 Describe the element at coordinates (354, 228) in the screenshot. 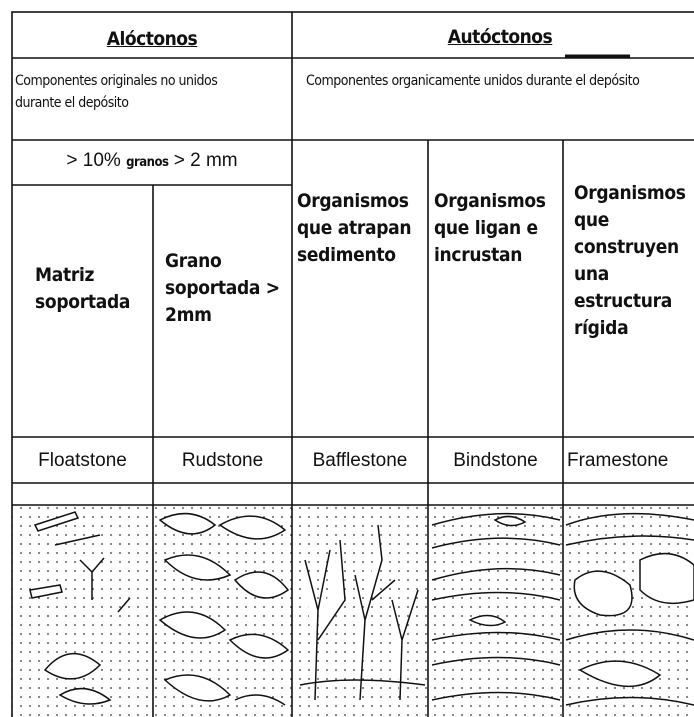

I see `criterion: Organismos que atrapan sedimento` at that location.